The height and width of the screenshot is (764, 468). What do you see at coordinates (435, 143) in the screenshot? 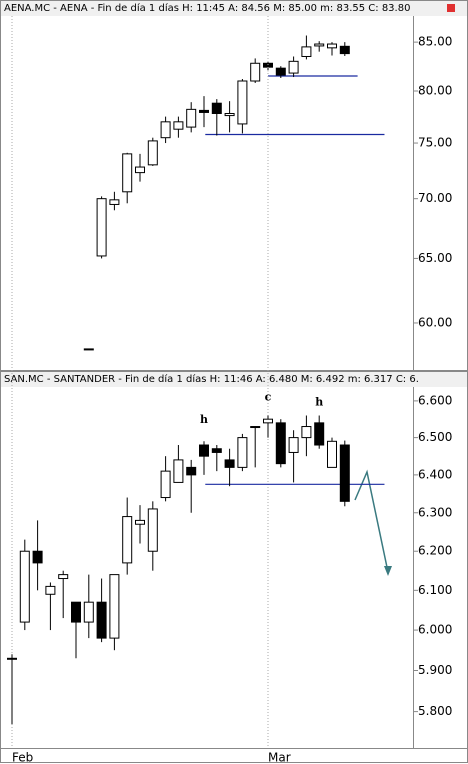
I see `y-tick-label: 75.00` at bounding box center [435, 143].